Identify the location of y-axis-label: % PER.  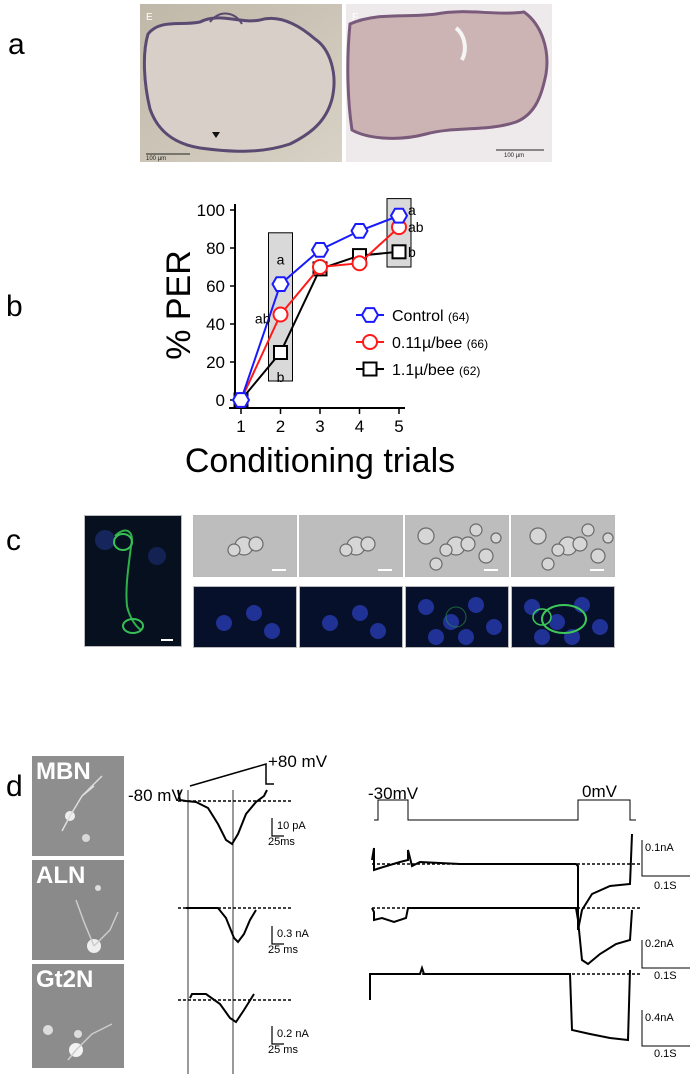
(179, 305).